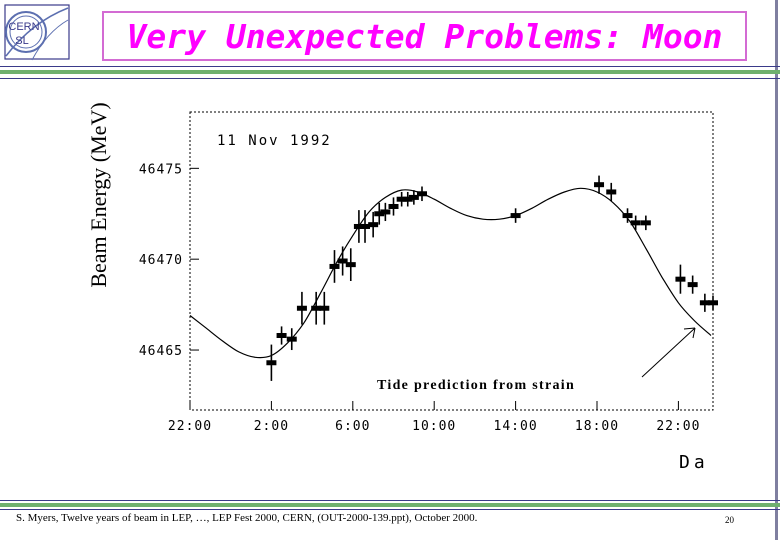  Describe the element at coordinates (390, 72) in the screenshot. I see `header-rule-green` at that location.